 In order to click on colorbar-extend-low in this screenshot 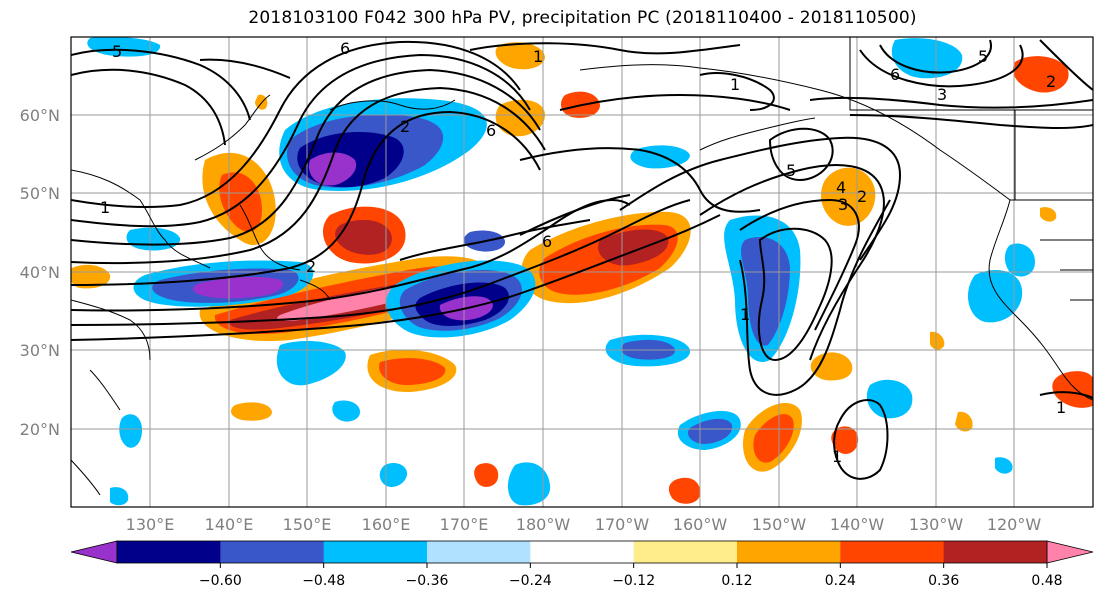, I will do `click(94, 552)`.